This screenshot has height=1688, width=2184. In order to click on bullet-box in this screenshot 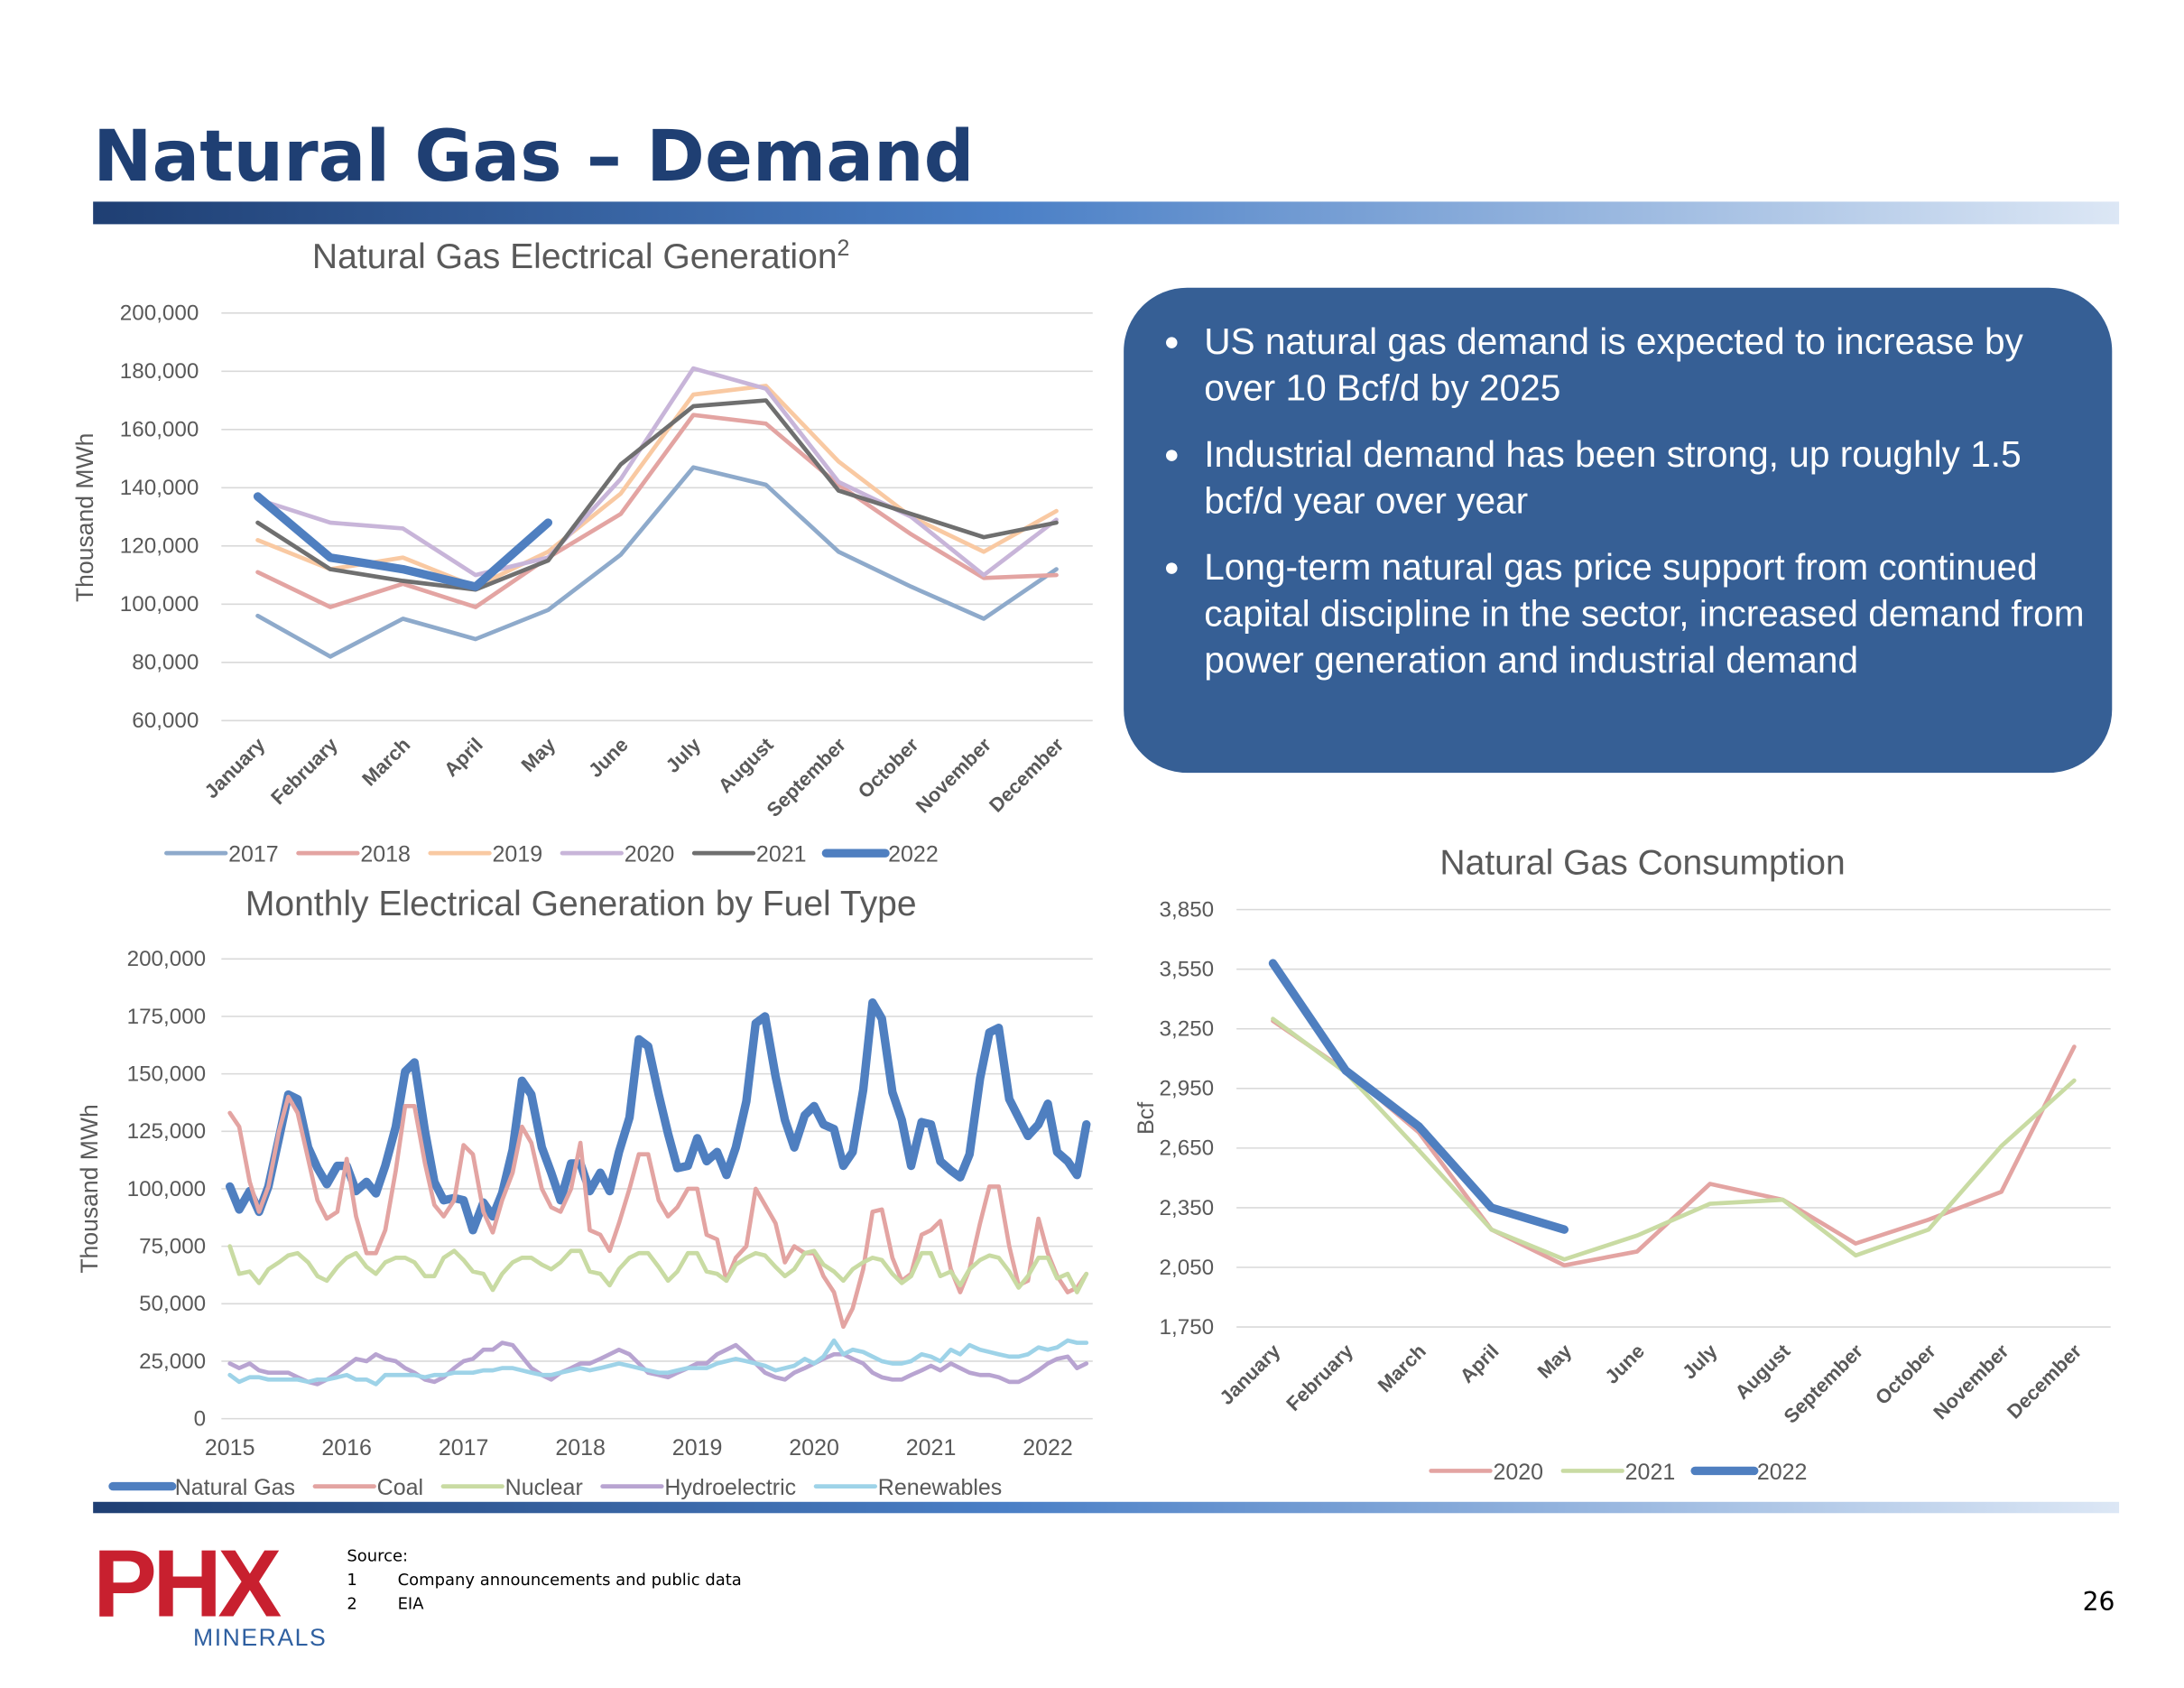, I will do `click(1618, 530)`.